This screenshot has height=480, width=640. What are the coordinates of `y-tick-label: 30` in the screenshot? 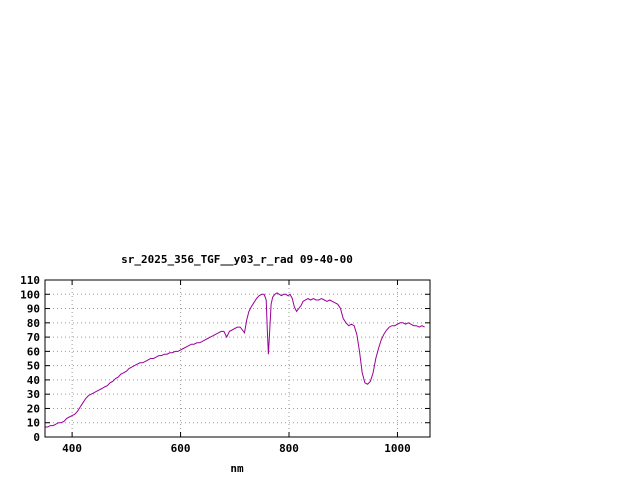 It's located at (33, 394).